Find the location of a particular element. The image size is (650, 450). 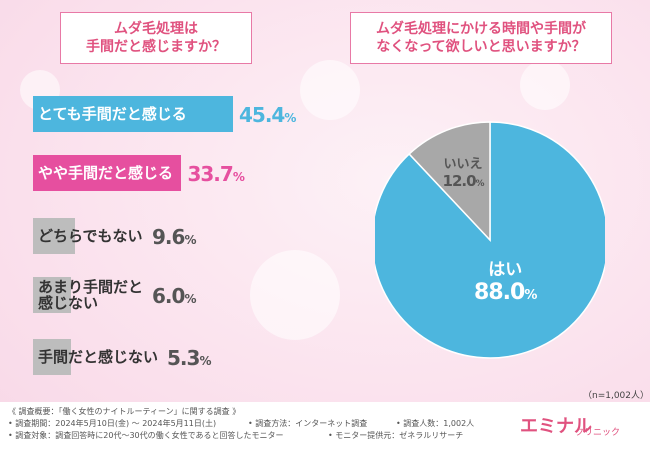

bar-category-label: あまり手間だと 感じない is located at coordinates (90, 297).